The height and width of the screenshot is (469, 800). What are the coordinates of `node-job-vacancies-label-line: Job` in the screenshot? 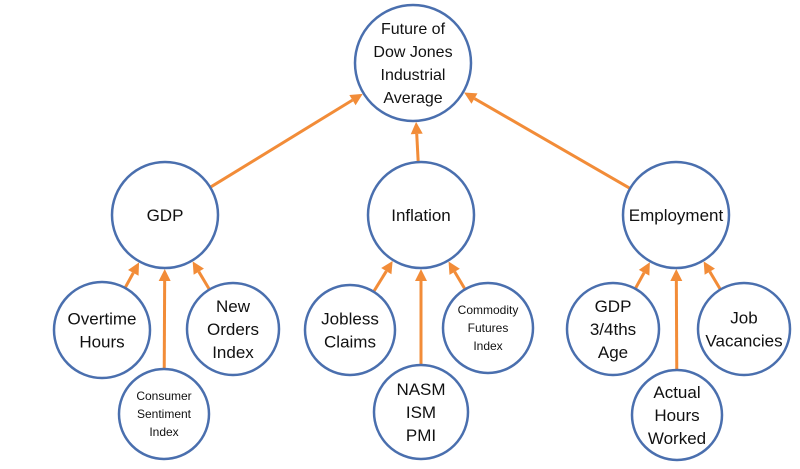 It's located at (743, 317).